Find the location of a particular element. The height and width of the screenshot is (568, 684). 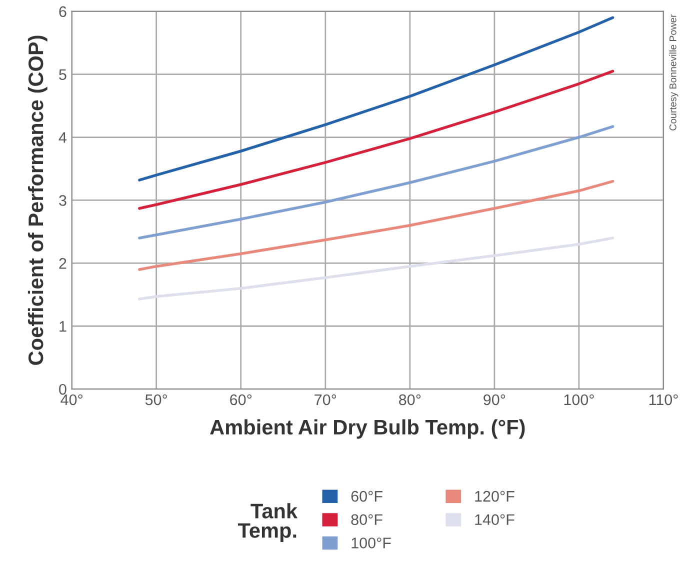

legend-label: 140°F is located at coordinates (494, 520).